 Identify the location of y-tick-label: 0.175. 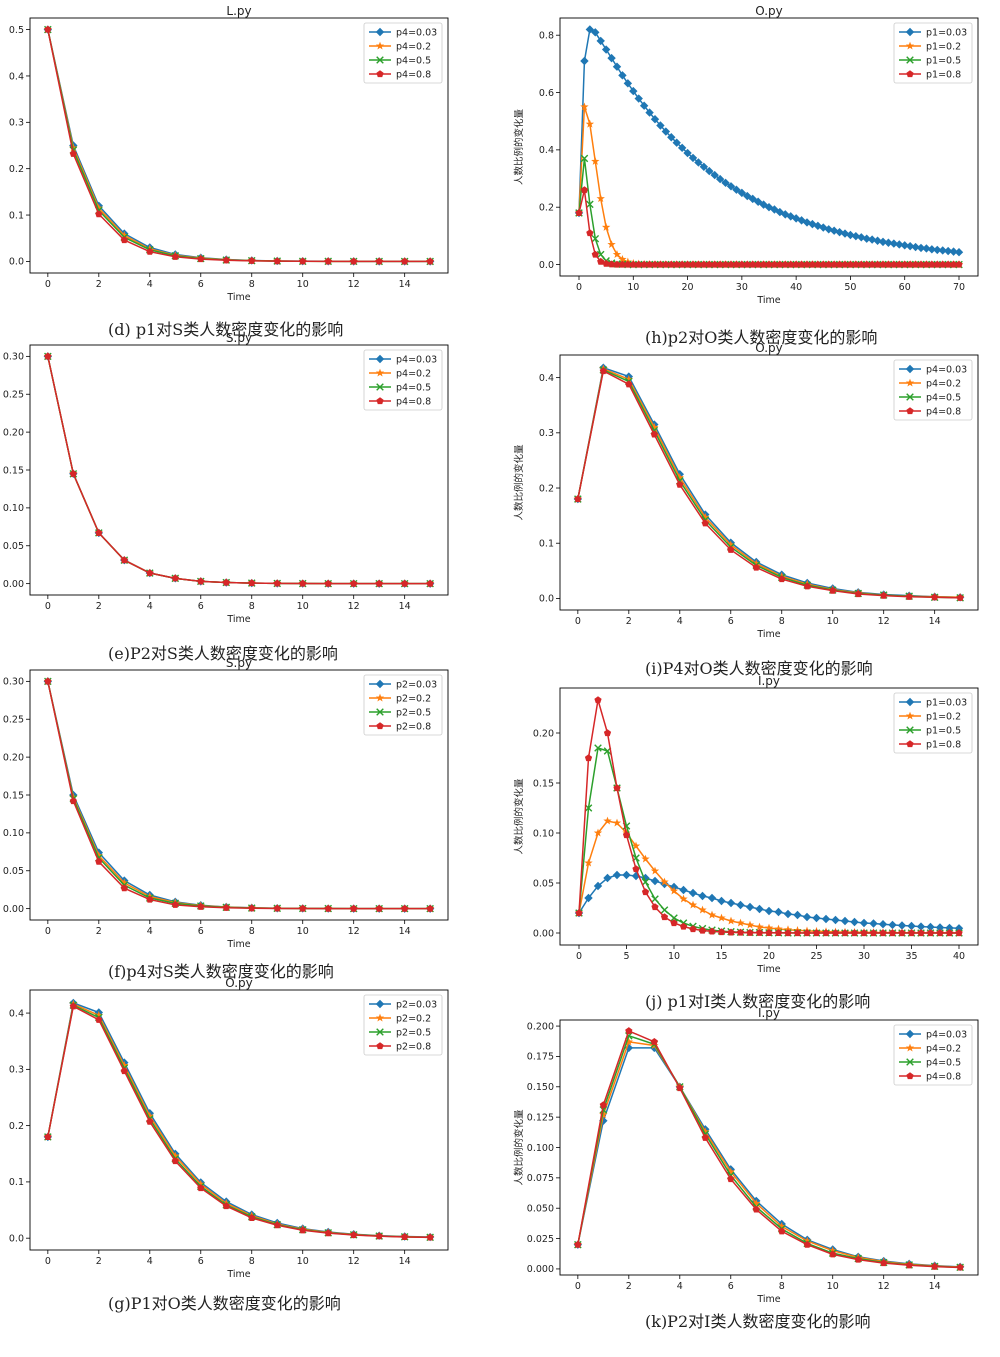
(540, 1057).